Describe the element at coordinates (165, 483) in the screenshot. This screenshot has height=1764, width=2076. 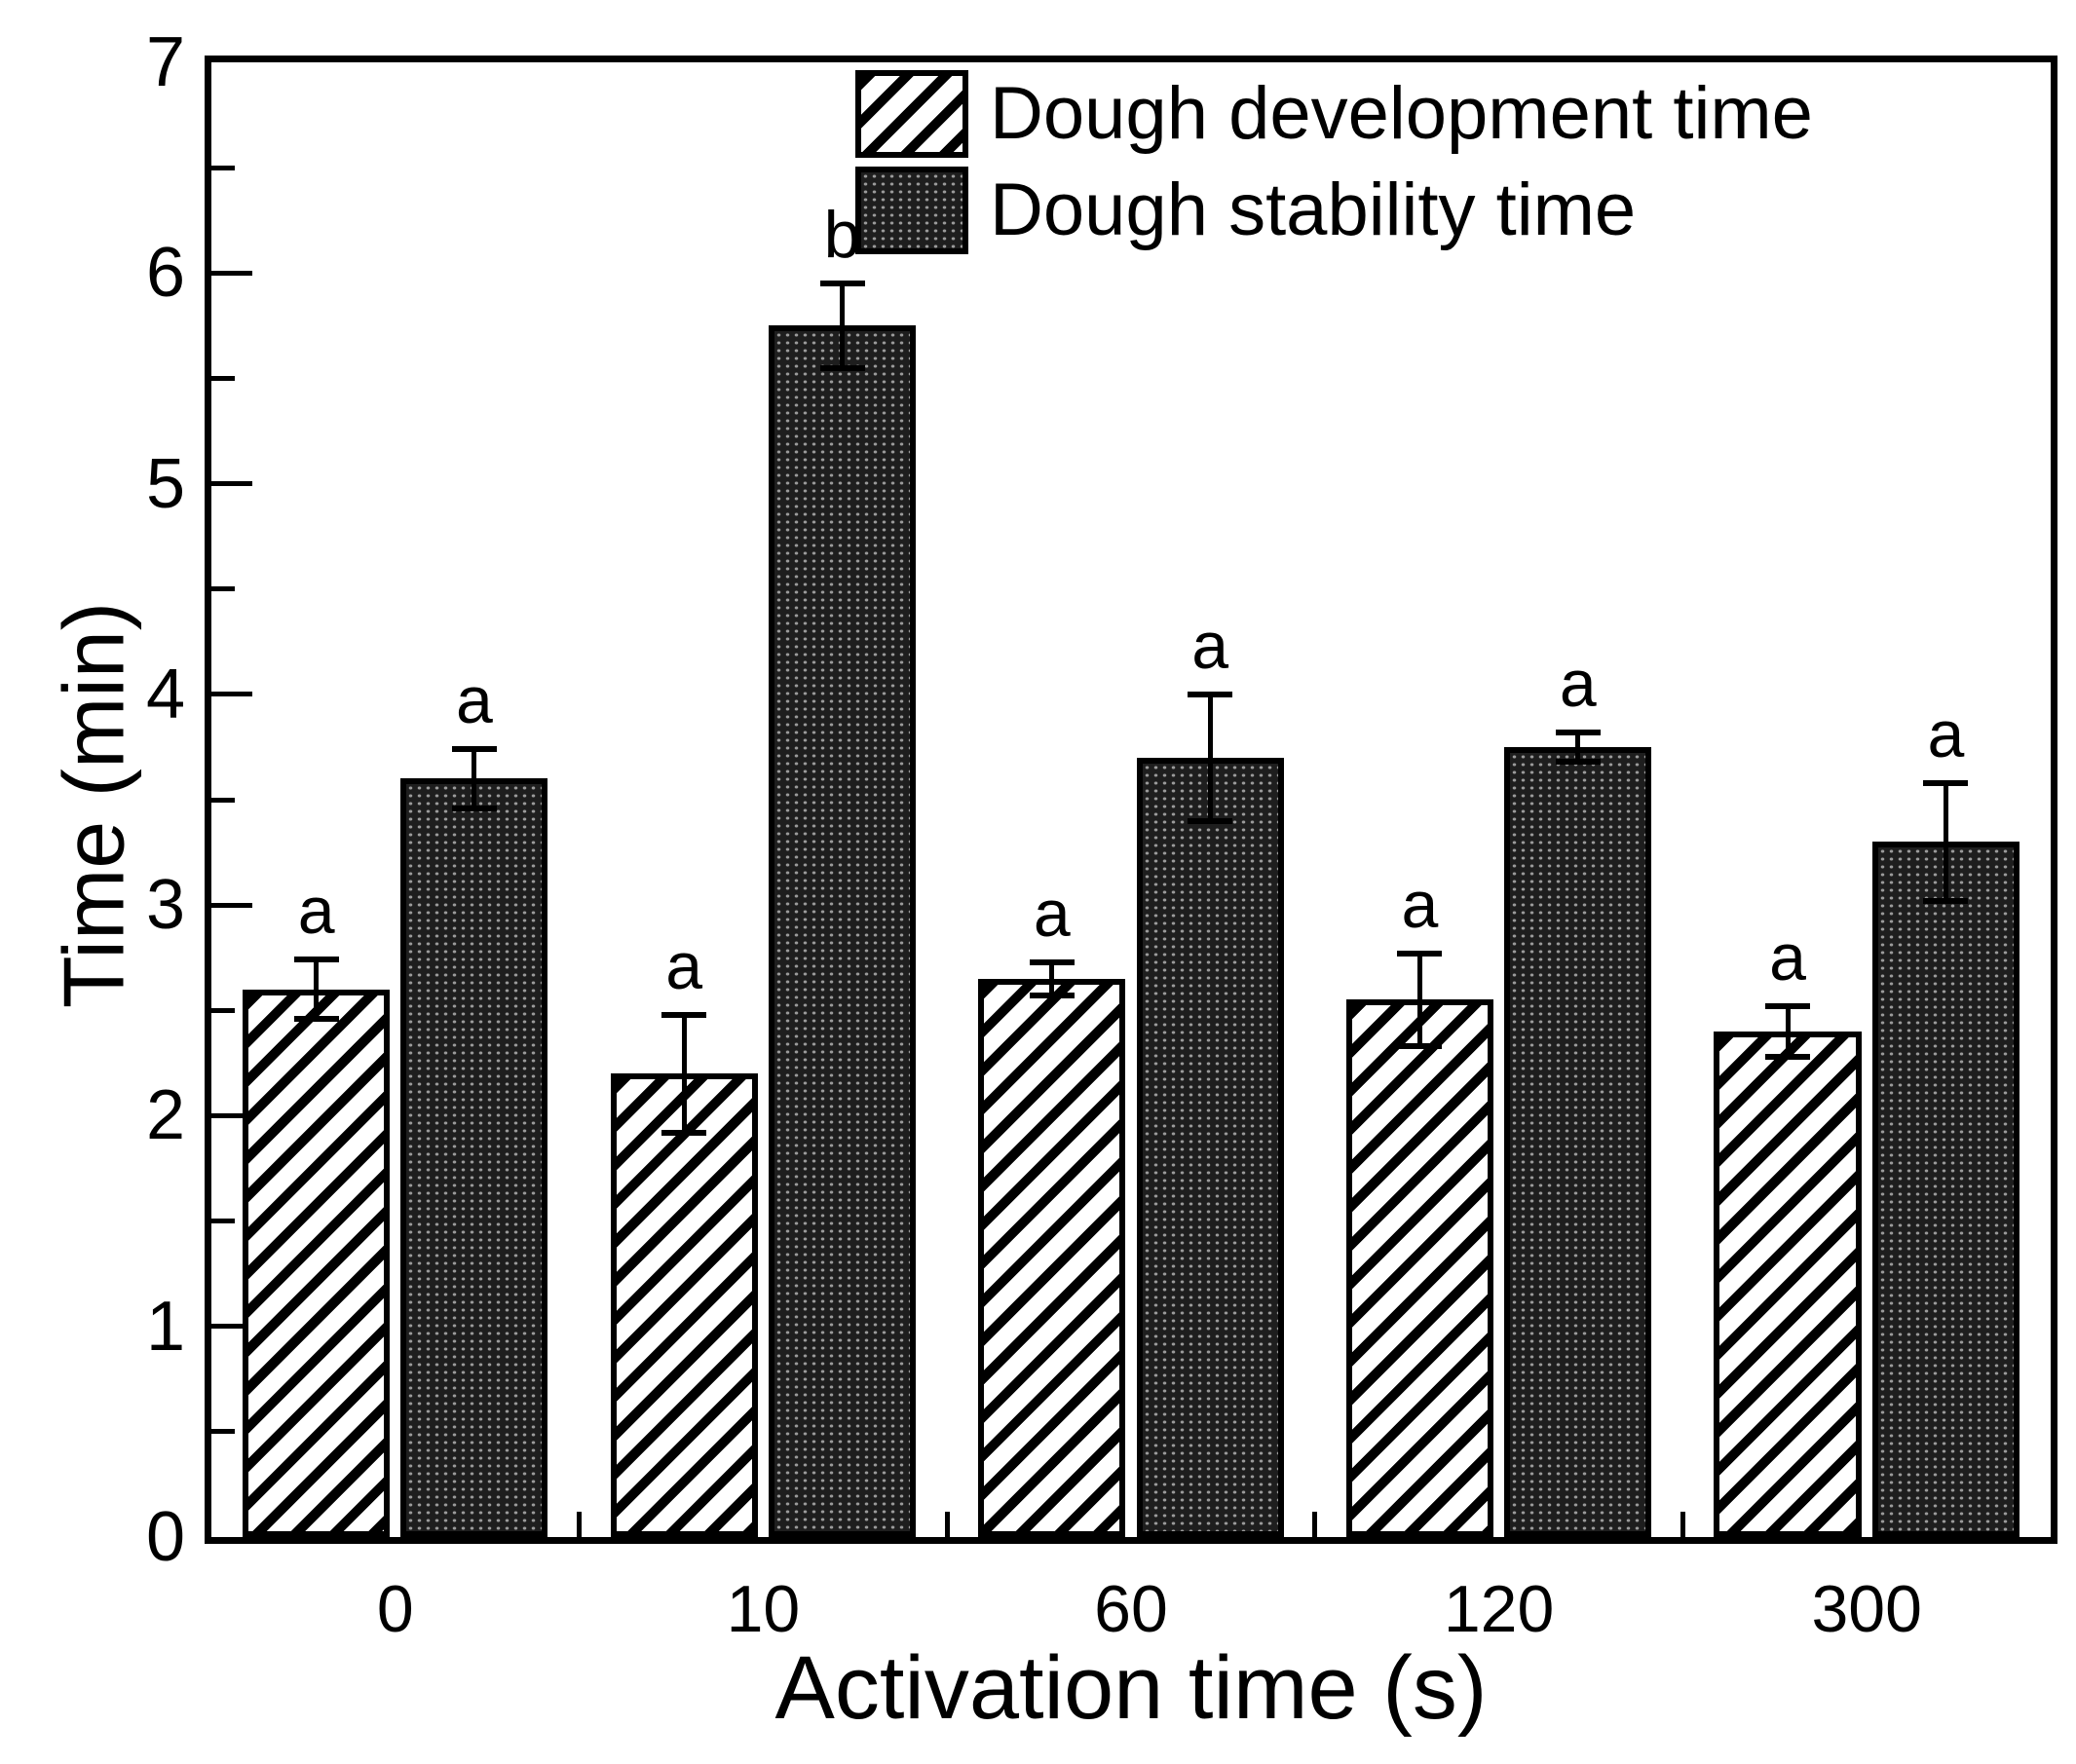
I see `y-tick-label: 5` at that location.